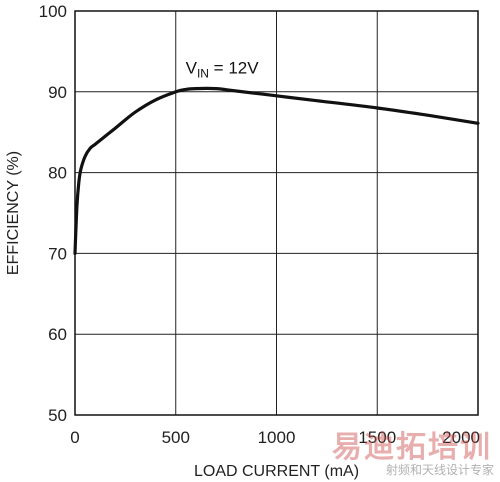 This screenshot has width=500, height=482. Describe the element at coordinates (57, 334) in the screenshot. I see `y-tick-label-60: 60` at that location.